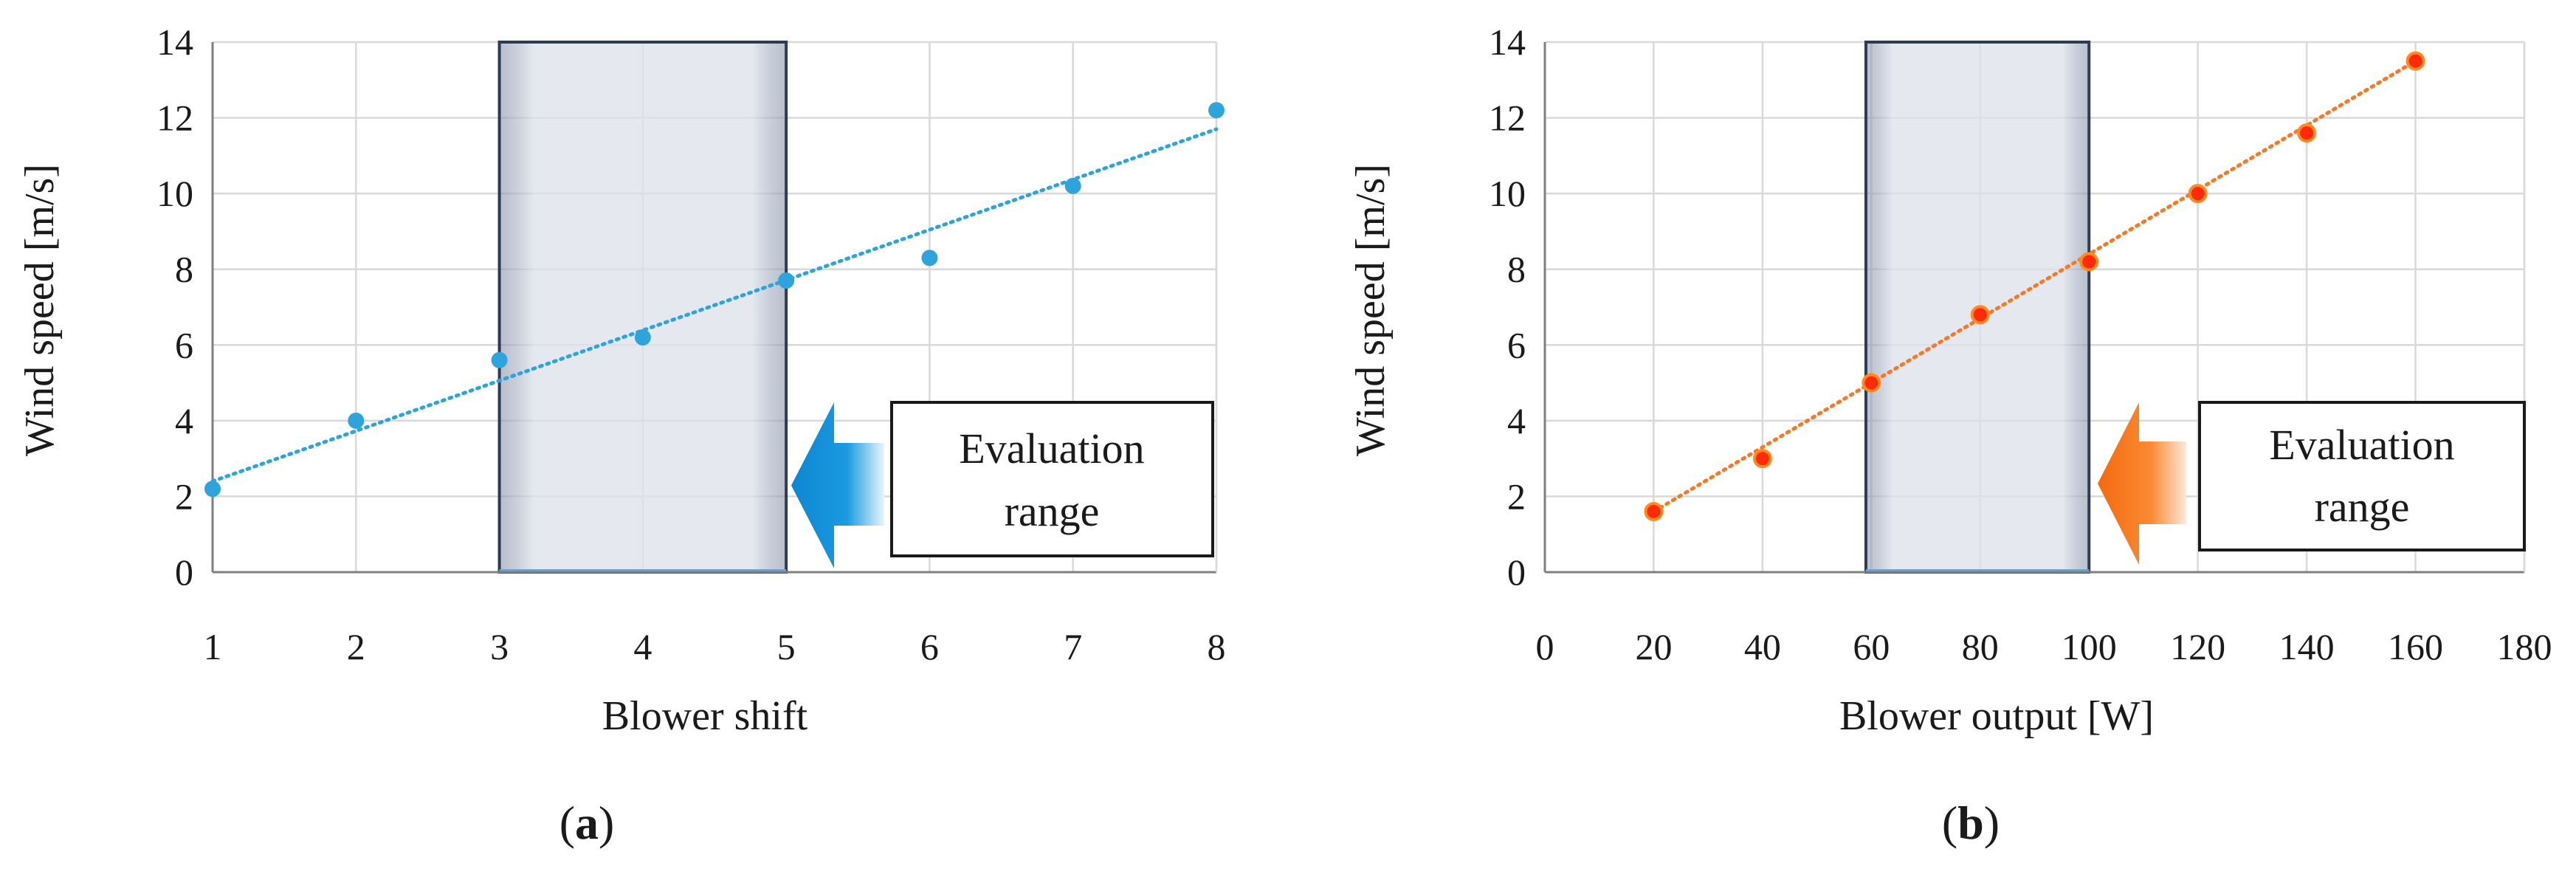 Image resolution: width=2576 pixels, height=880 pixels. I want to click on x-tick-label: 7, so click(1073, 646).